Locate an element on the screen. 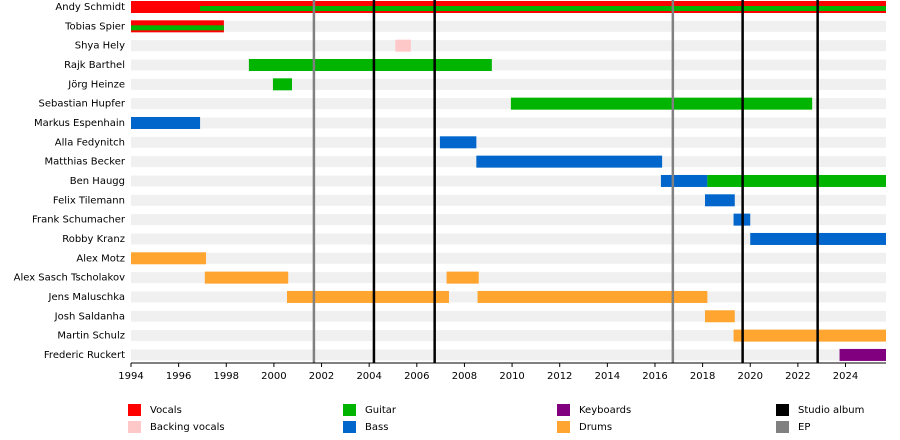 This screenshot has height=440, width=900. x-tick-label: 2006 is located at coordinates (416, 376).